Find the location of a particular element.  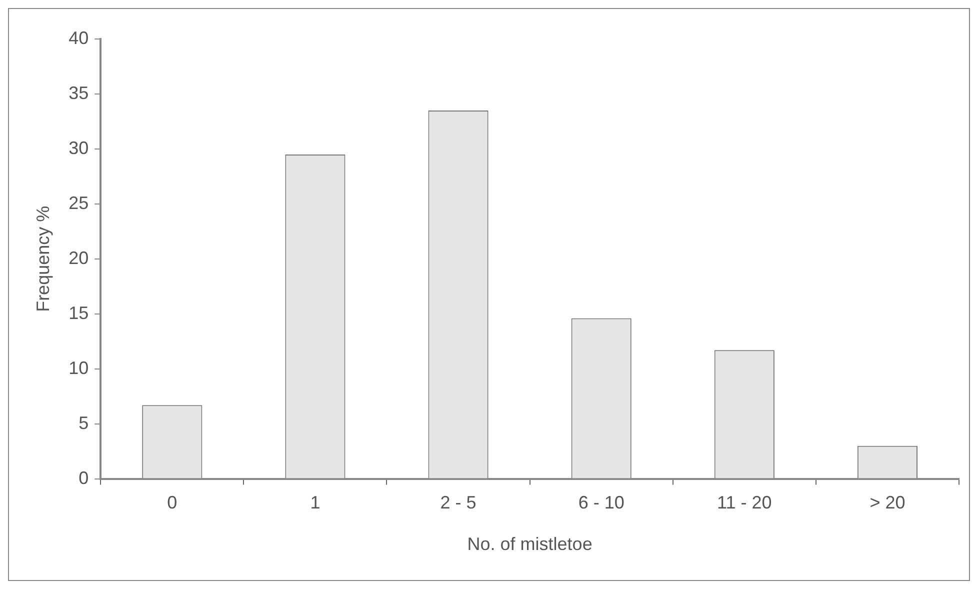

y-tick-label: 40 is located at coordinates (78, 38).